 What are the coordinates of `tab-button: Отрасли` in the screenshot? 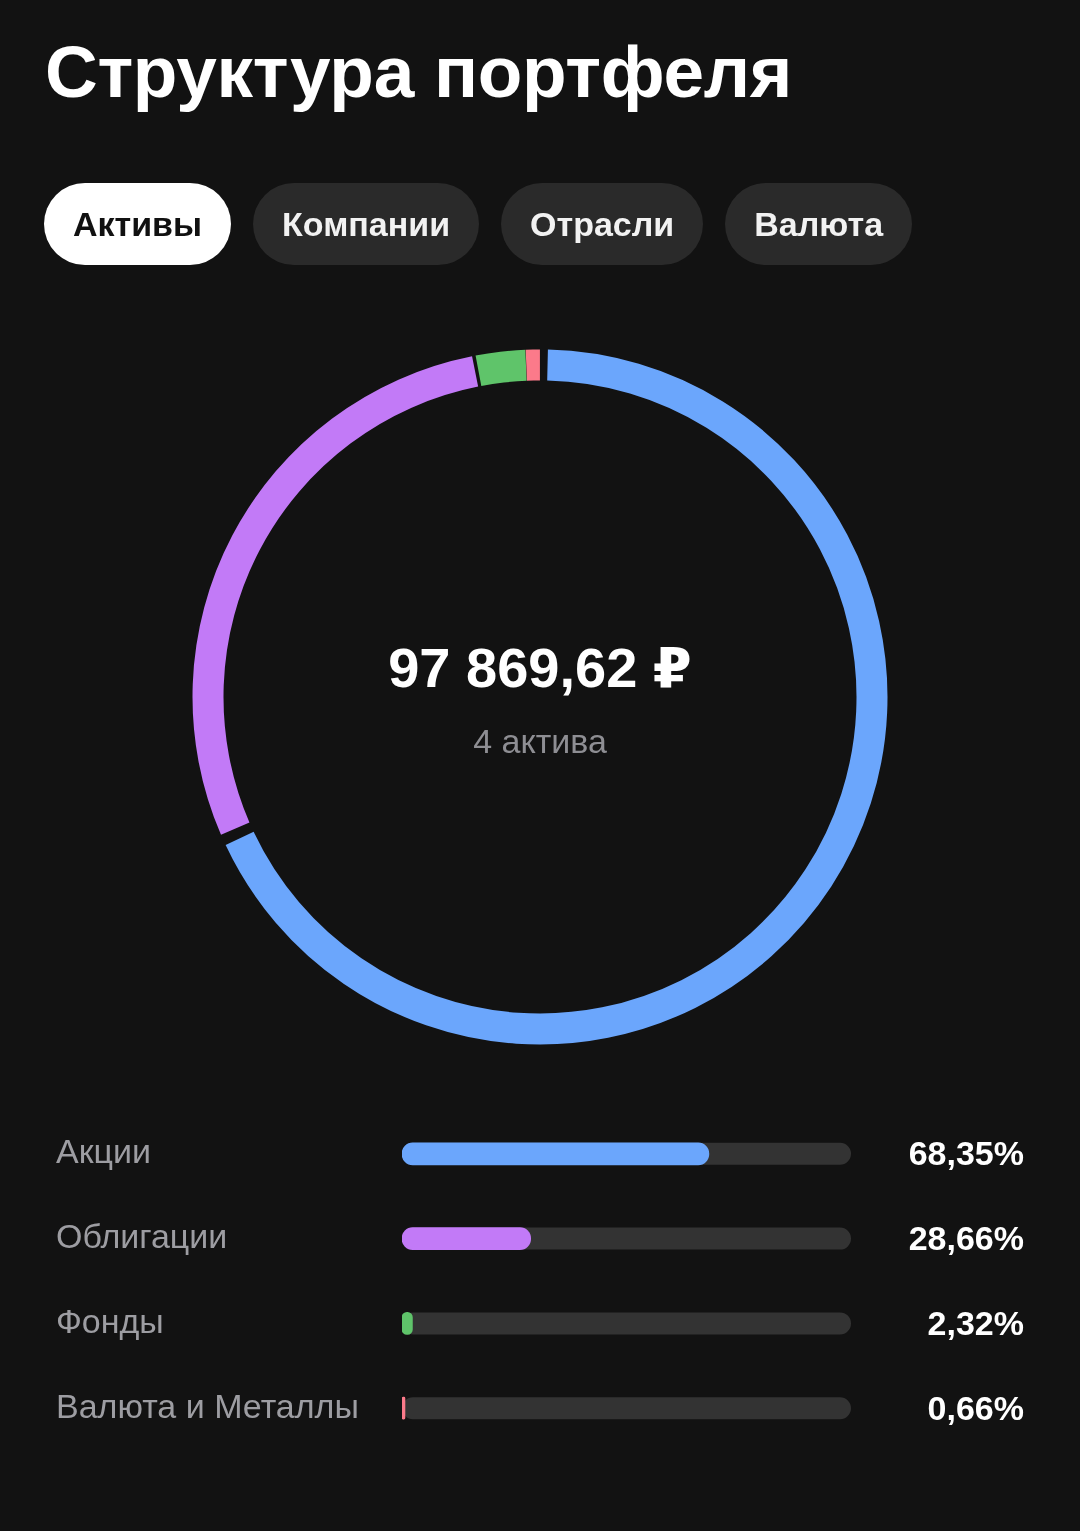 It's located at (602, 224).